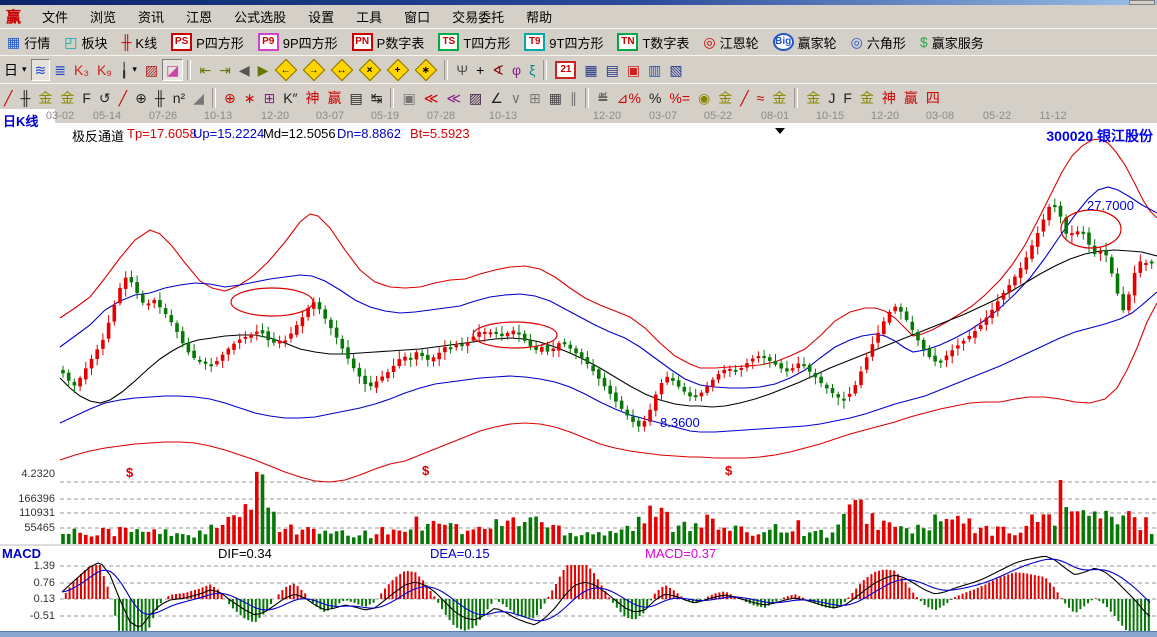  I want to click on calculator-button: ▦, so click(590, 70).